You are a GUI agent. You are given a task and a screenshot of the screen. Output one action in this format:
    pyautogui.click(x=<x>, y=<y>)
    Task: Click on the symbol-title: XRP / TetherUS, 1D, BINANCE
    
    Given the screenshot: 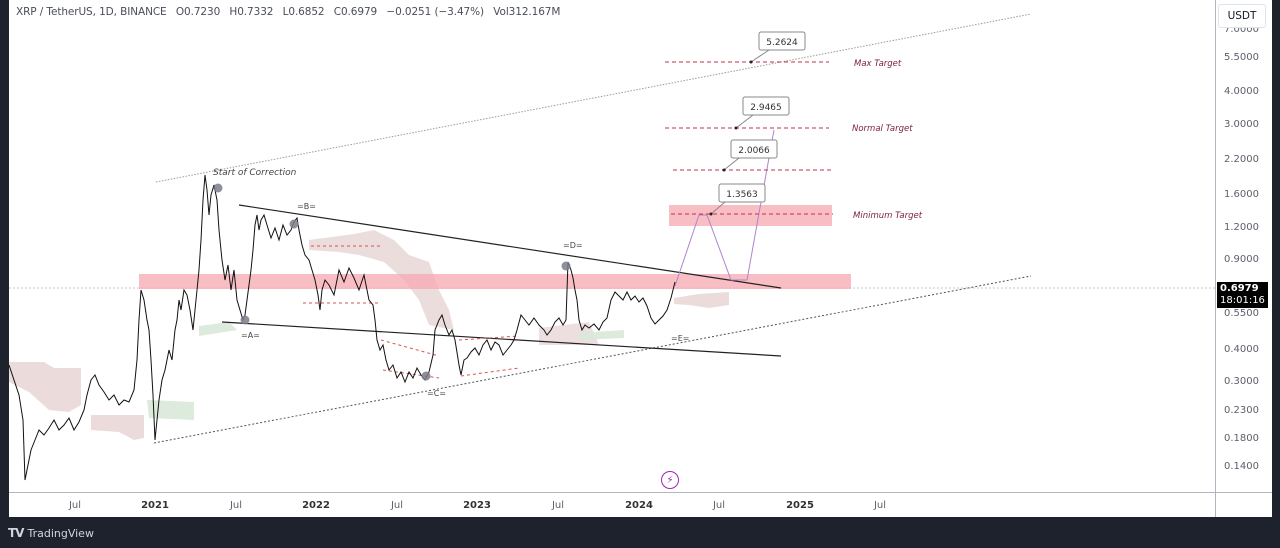 What is the action you would take?
    pyautogui.click(x=91, y=12)
    